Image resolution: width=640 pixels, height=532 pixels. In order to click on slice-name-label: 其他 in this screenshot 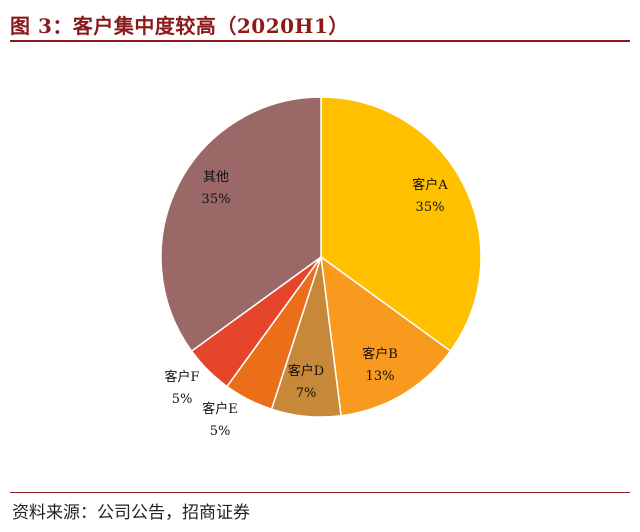, I will do `click(216, 177)`.